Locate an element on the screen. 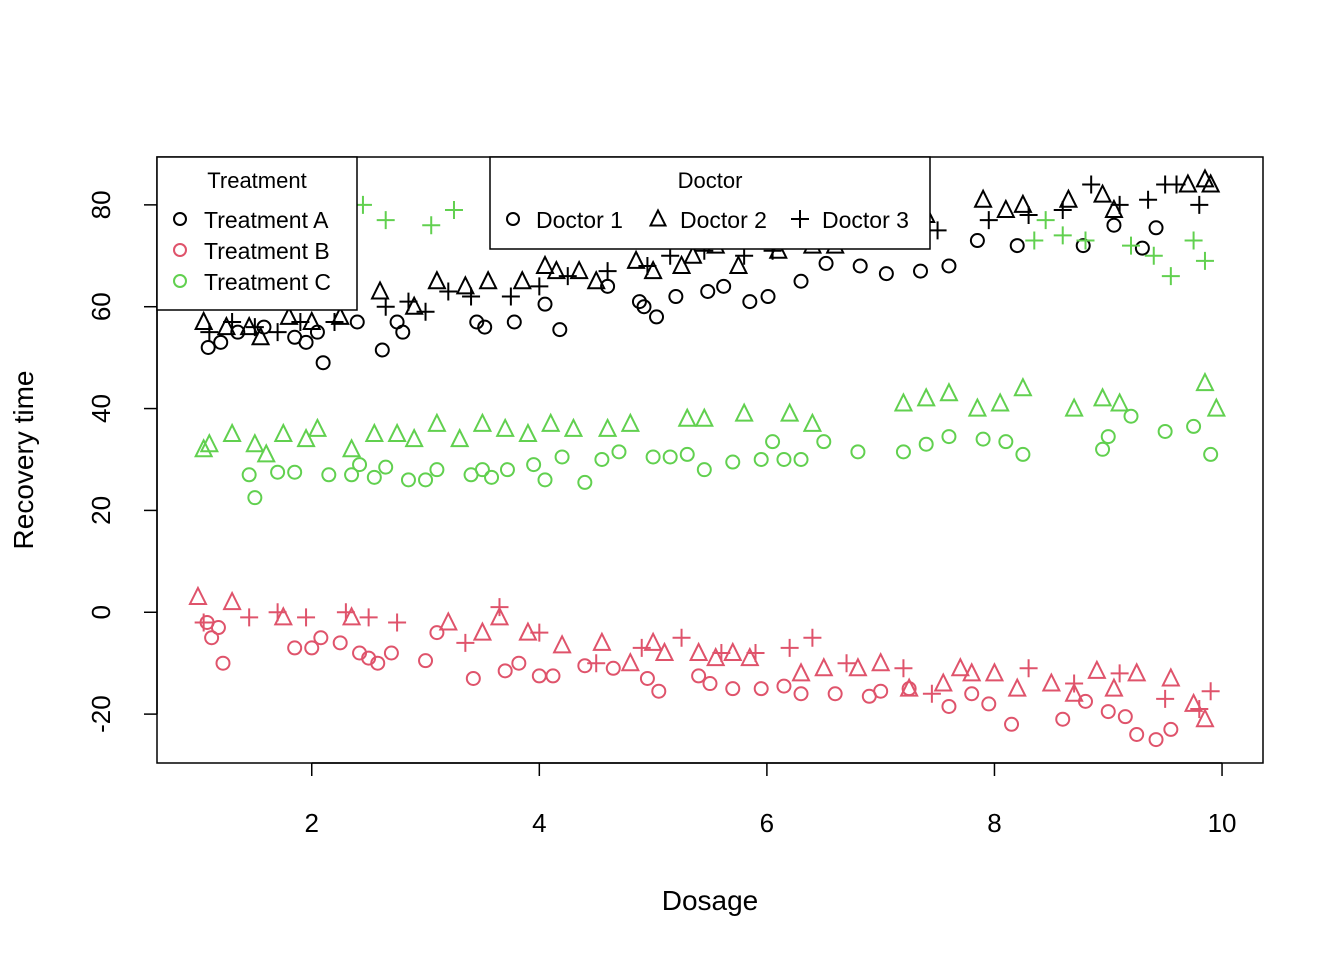 Image resolution: width=1344 pixels, height=960 pixels. y-tick-label: 20 is located at coordinates (101, 510).